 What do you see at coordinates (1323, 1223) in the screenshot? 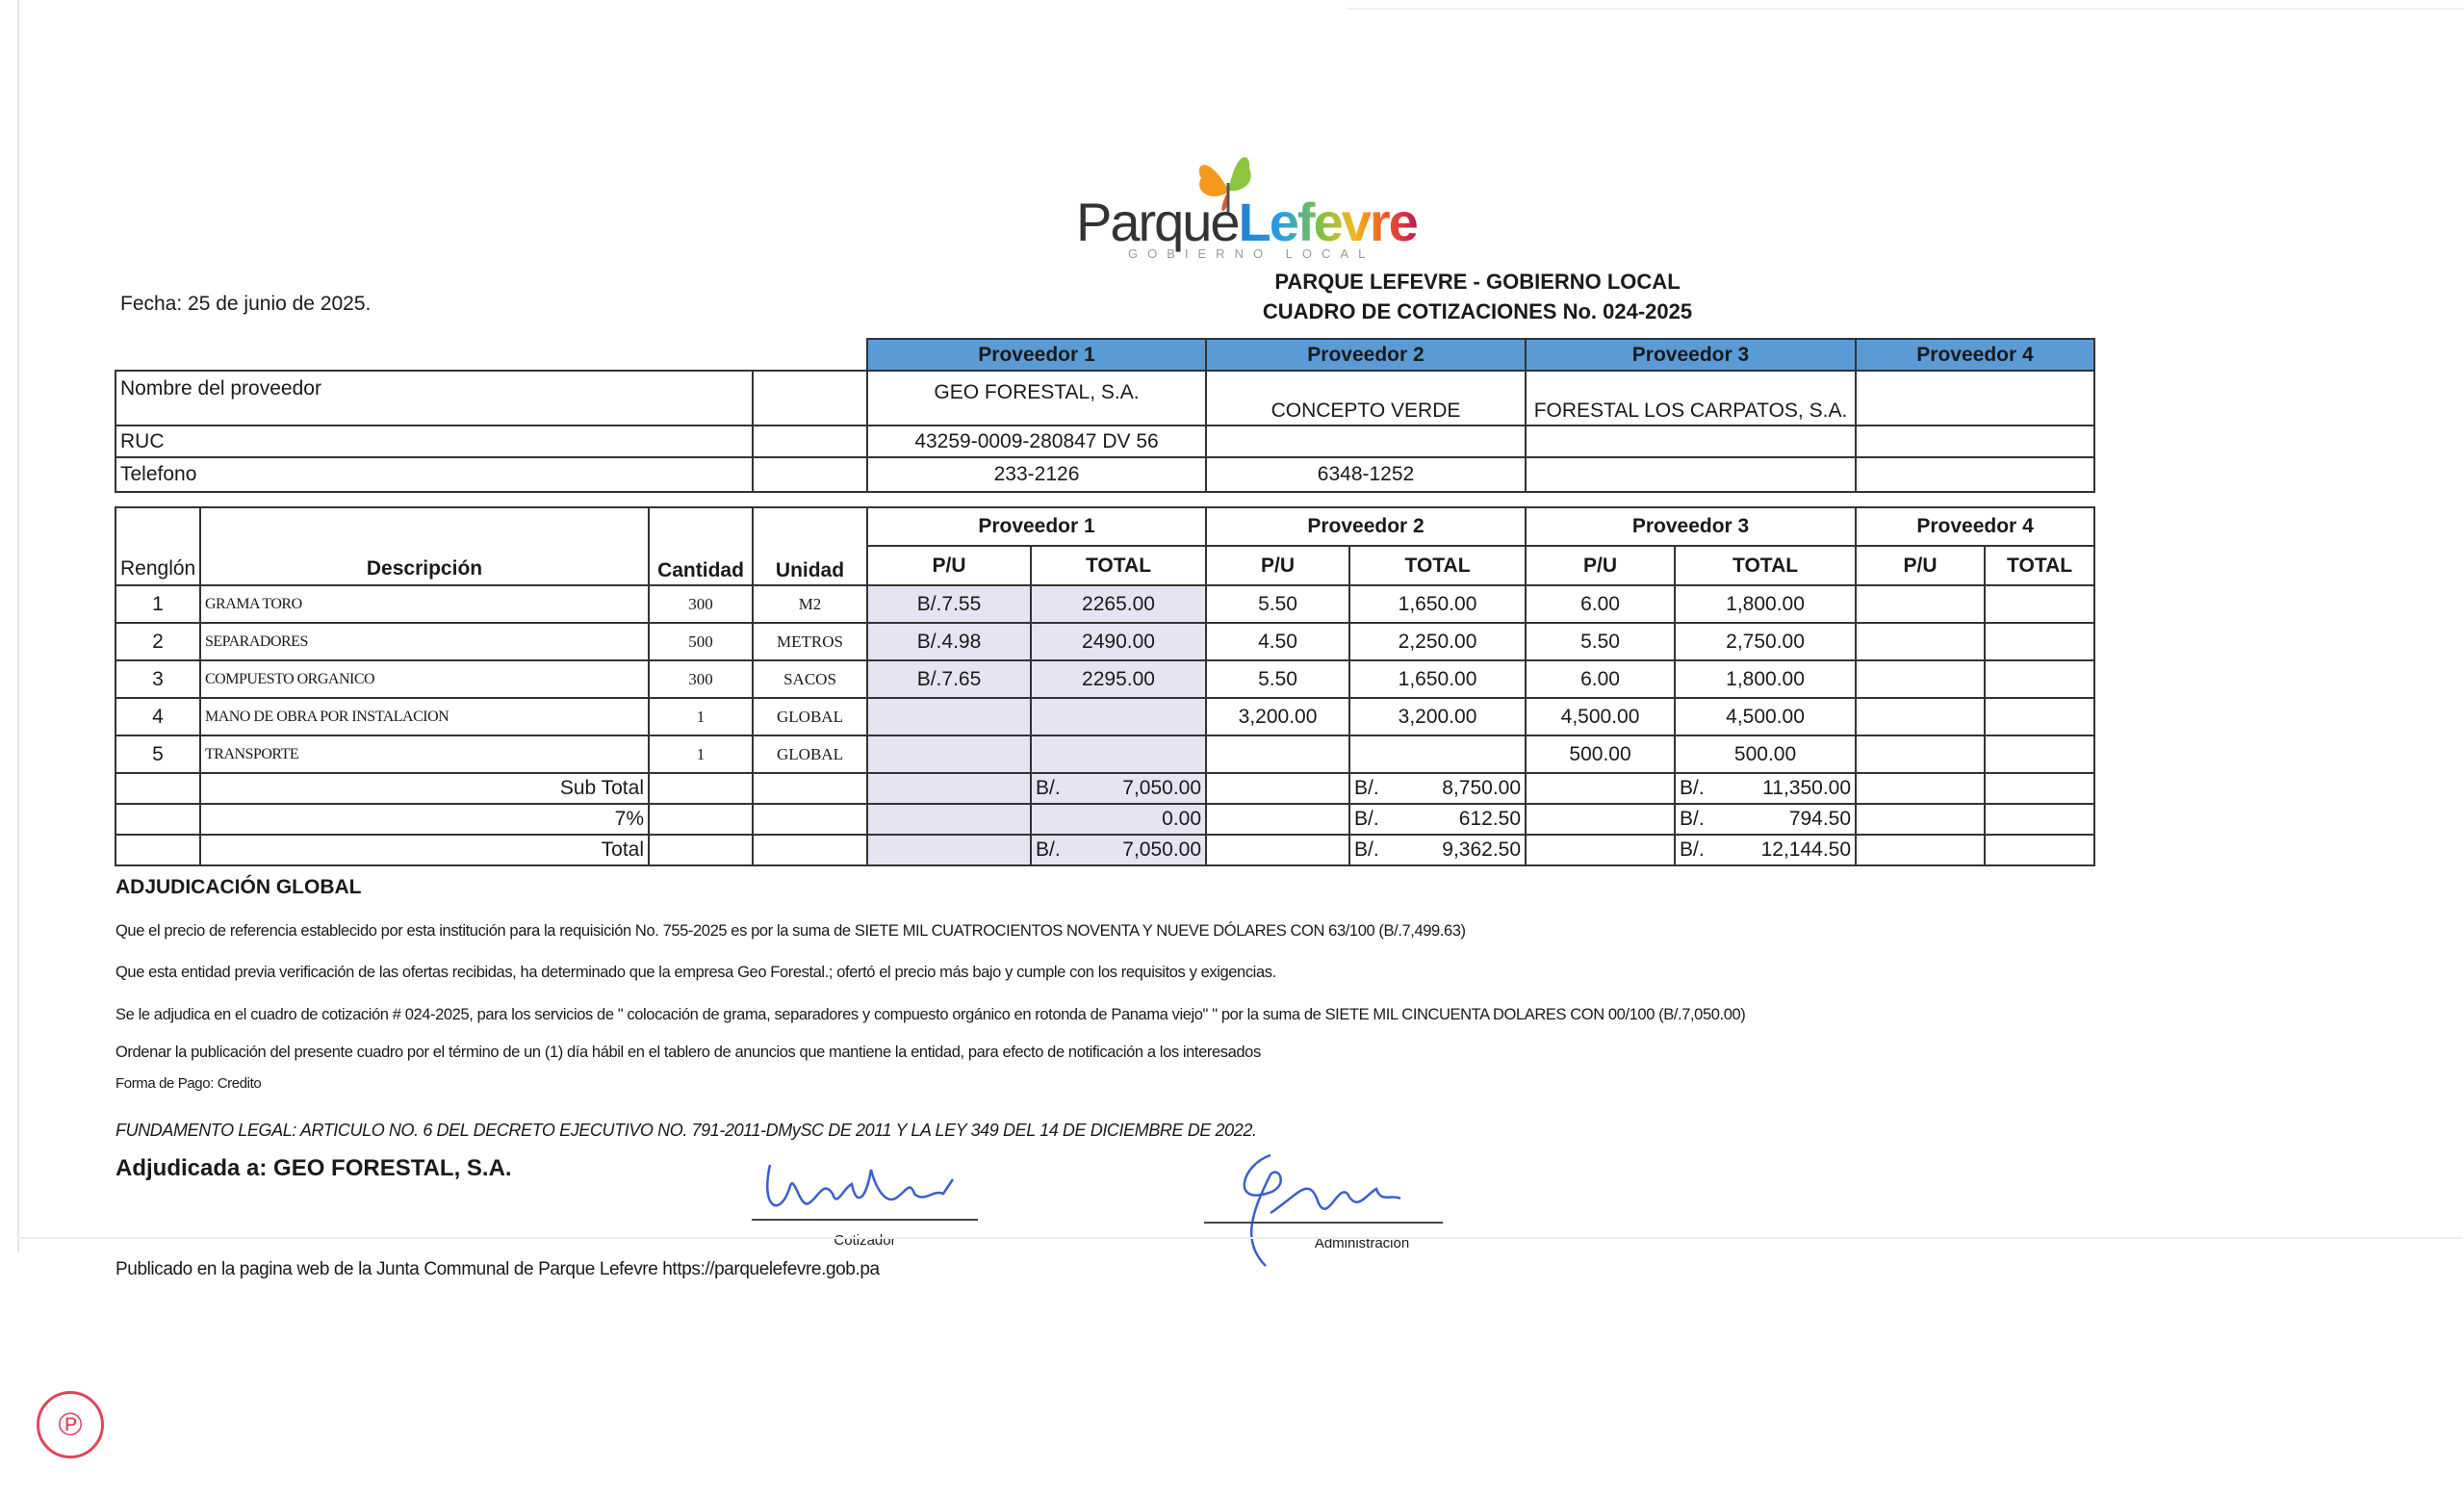
I see `administracion-signature-line` at bounding box center [1323, 1223].